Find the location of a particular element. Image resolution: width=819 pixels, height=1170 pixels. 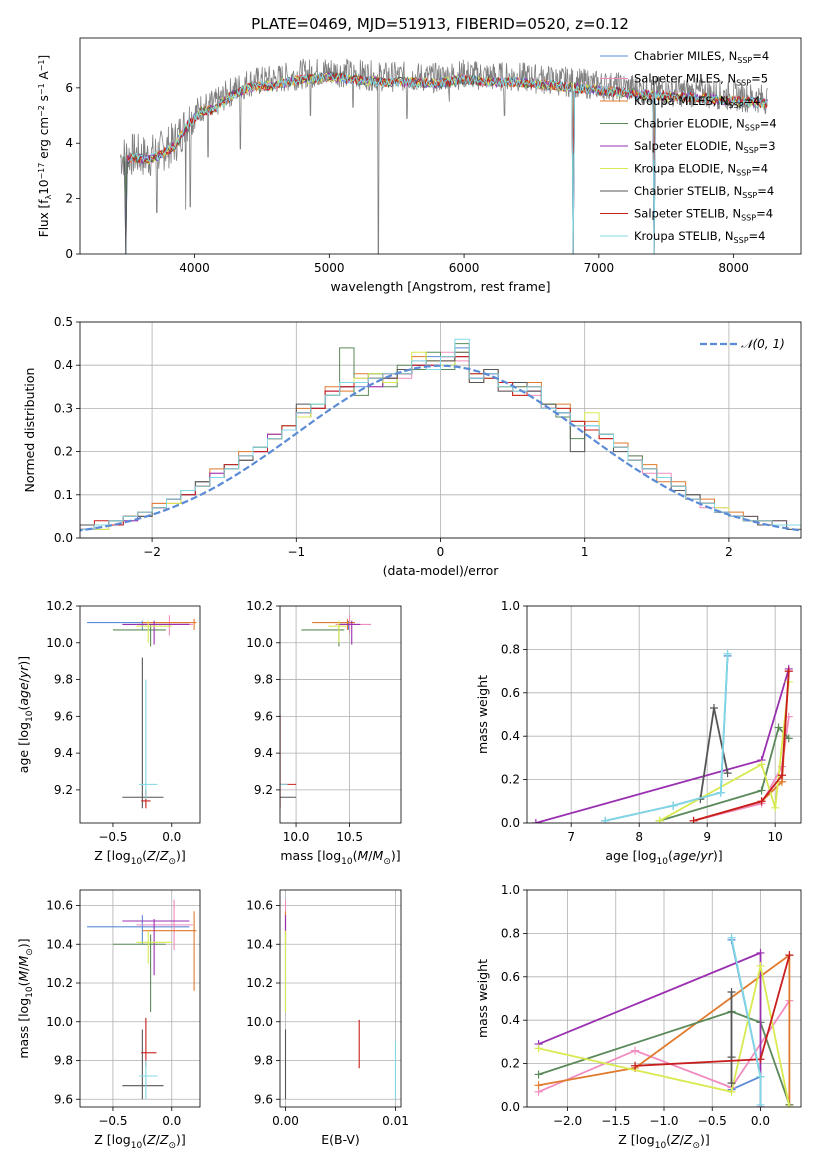

x-axis-label: E(B-V) is located at coordinates (340, 1139).